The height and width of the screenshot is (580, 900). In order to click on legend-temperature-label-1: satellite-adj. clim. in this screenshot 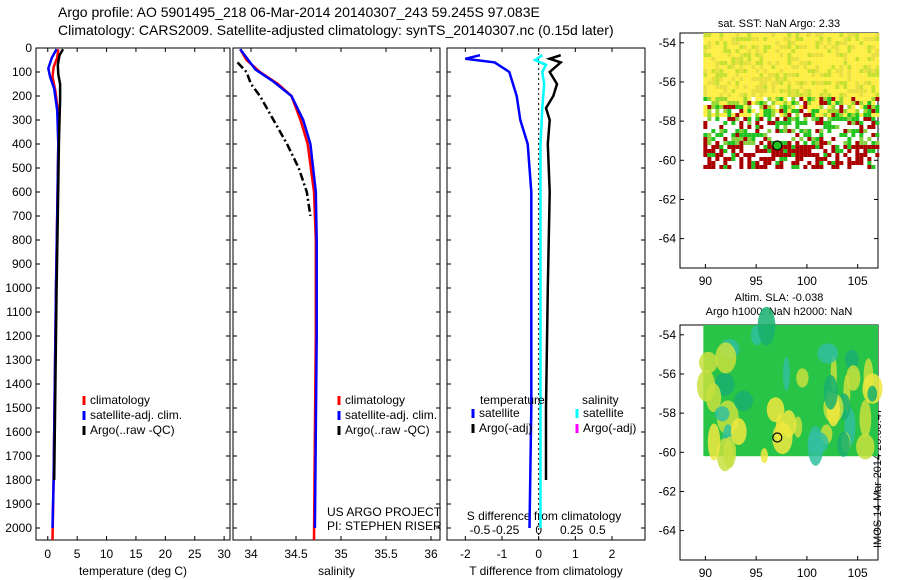, I will do `click(136, 415)`.